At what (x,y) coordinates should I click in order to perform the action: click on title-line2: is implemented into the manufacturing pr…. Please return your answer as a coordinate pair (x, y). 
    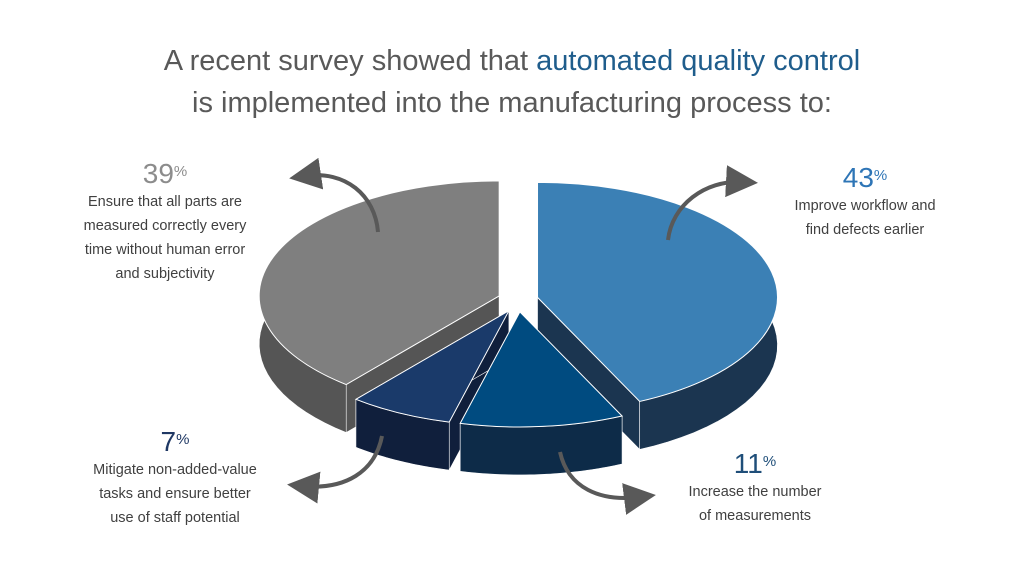
    Looking at the image, I should click on (512, 103).